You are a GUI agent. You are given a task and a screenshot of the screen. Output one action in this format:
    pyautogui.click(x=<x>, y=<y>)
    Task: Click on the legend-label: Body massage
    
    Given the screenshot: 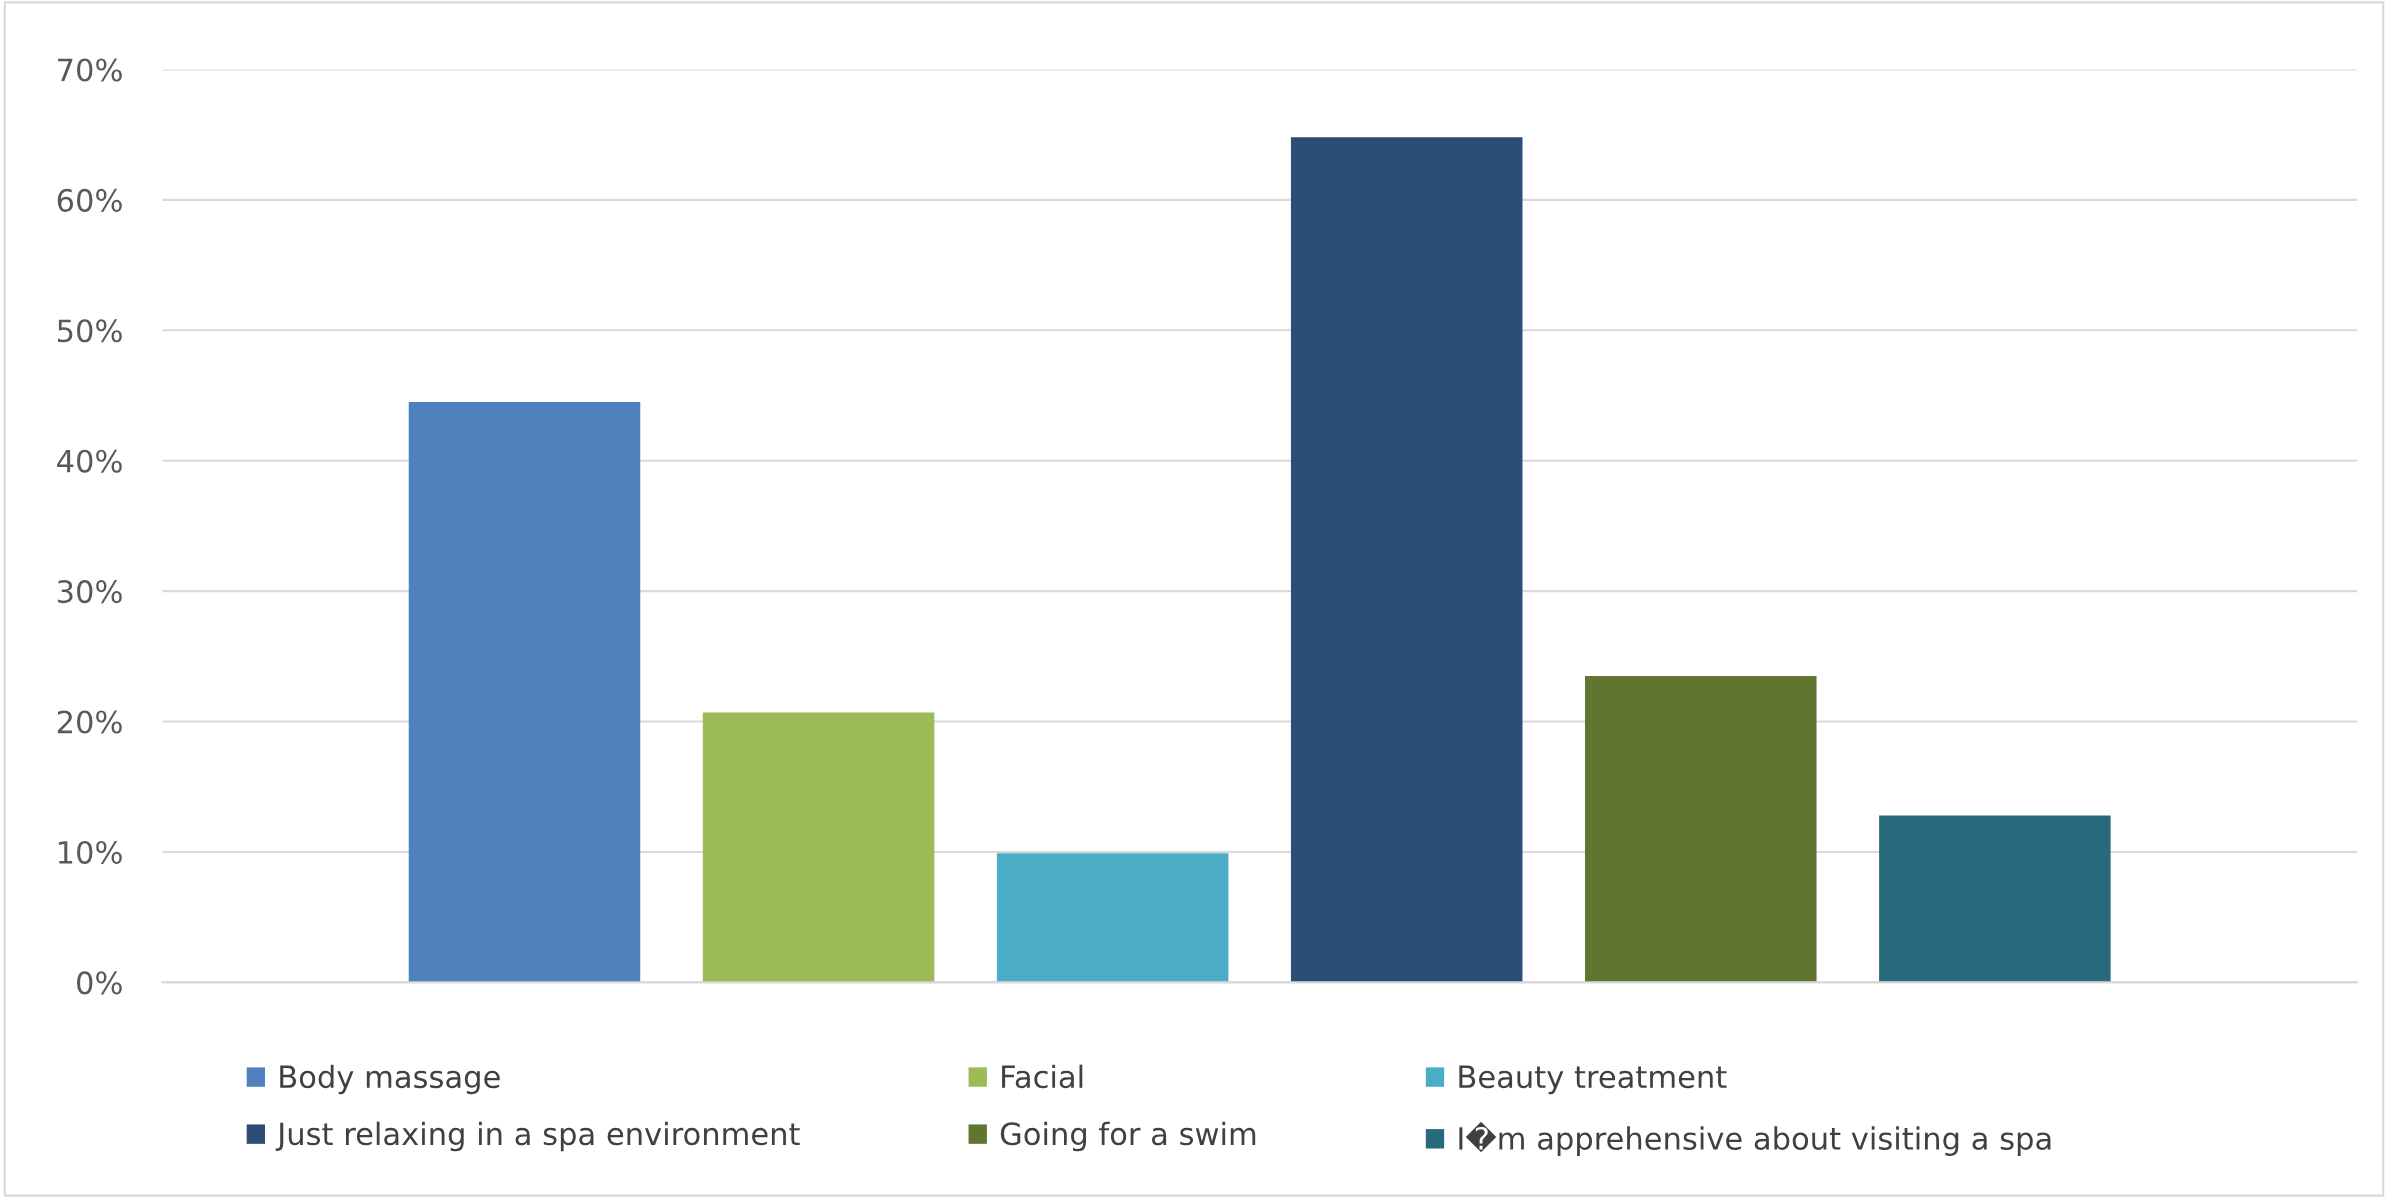 What is the action you would take?
    pyautogui.click(x=390, y=1079)
    